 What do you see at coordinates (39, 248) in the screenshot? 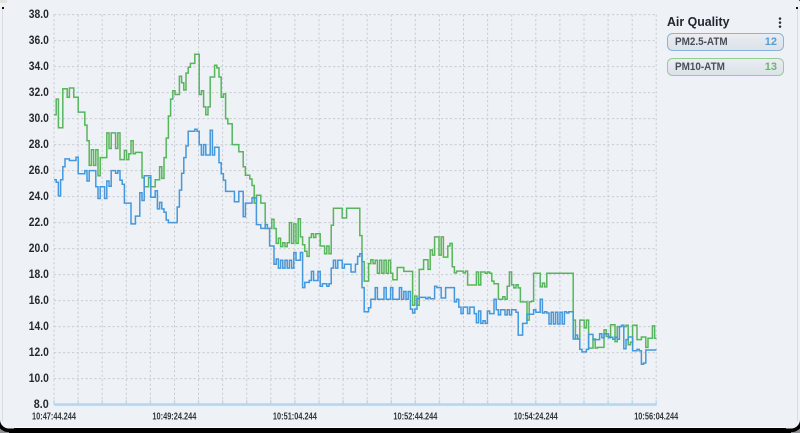
I see `svg-text: 20.0` at bounding box center [39, 248].